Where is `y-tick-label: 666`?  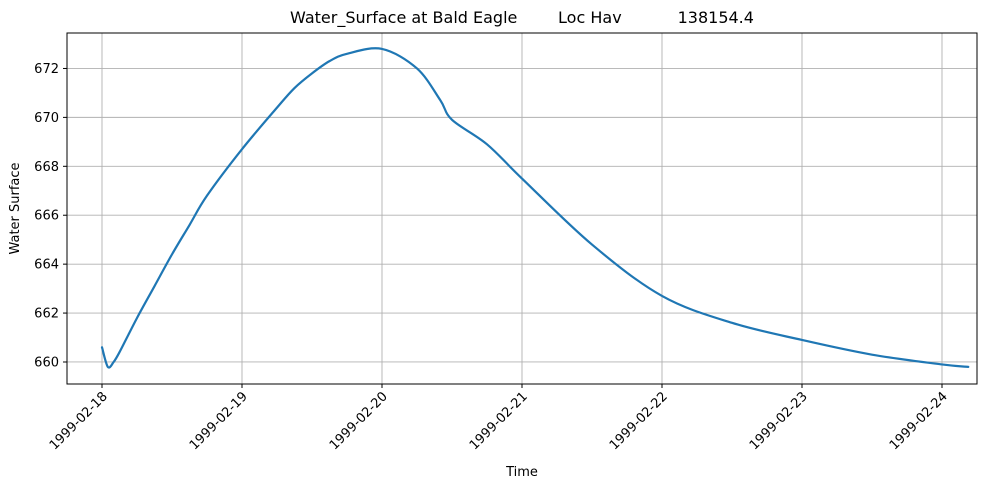
y-tick-label: 666 is located at coordinates (46, 216).